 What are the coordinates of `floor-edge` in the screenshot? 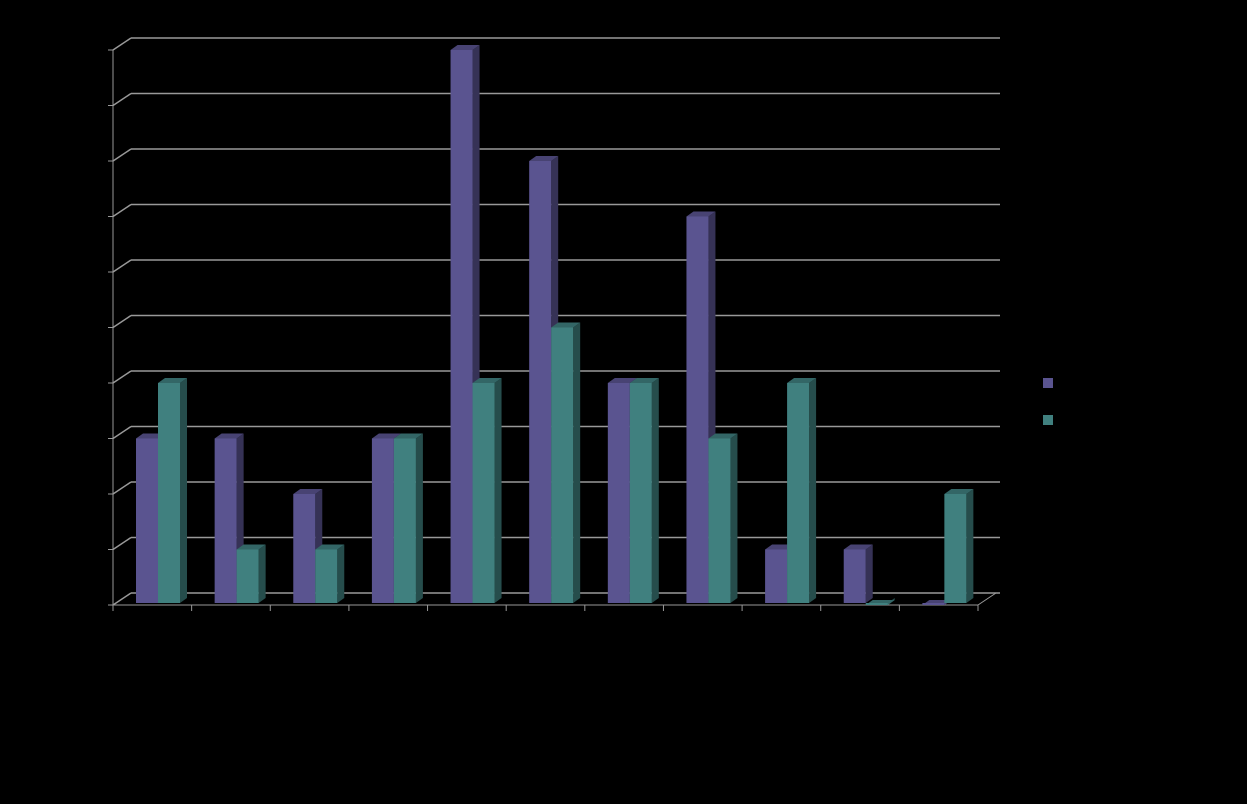 It's located at (987, 599).